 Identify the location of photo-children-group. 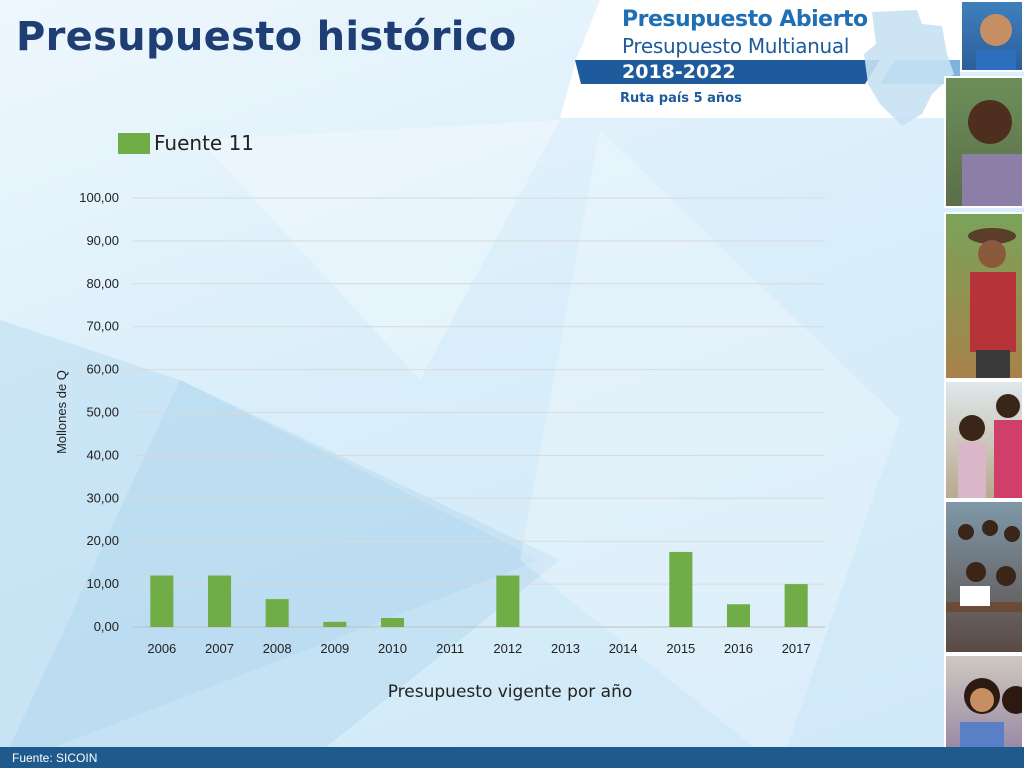
(984, 440).